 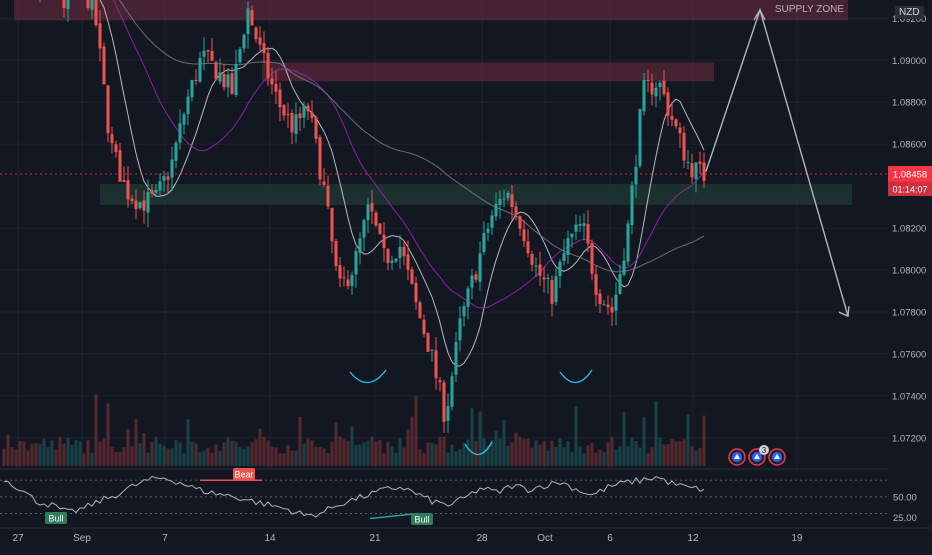 What do you see at coordinates (482, 538) in the screenshot?
I see `time-tick-label: 28` at bounding box center [482, 538].